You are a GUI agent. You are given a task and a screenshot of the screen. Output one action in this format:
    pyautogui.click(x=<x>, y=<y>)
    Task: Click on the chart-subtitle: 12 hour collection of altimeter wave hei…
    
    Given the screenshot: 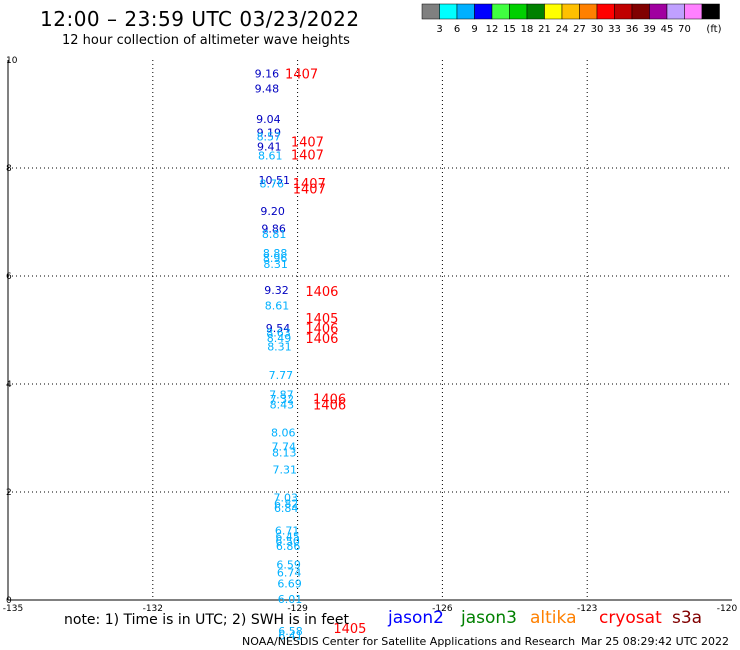 What is the action you would take?
    pyautogui.click(x=206, y=40)
    